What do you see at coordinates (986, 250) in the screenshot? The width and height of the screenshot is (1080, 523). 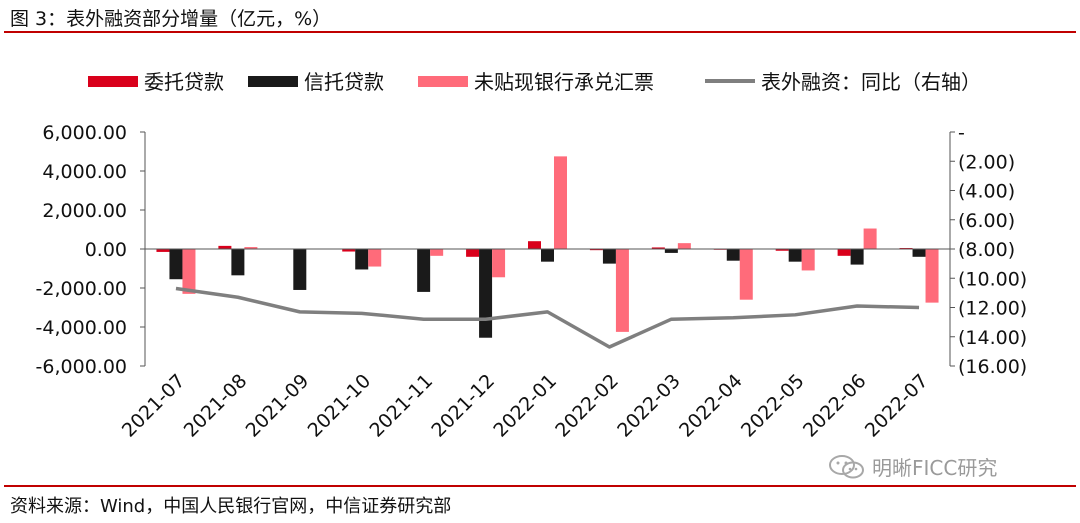 I see `right-axis-tick-label: (8.00)` at bounding box center [986, 250].